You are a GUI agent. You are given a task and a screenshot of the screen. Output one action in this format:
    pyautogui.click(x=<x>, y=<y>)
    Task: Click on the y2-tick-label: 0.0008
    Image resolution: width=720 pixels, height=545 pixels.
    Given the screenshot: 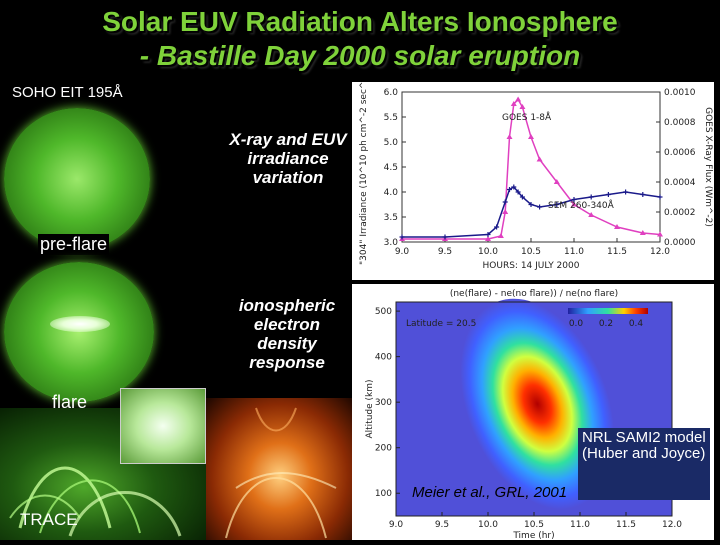 What is the action you would take?
    pyautogui.click(x=680, y=123)
    